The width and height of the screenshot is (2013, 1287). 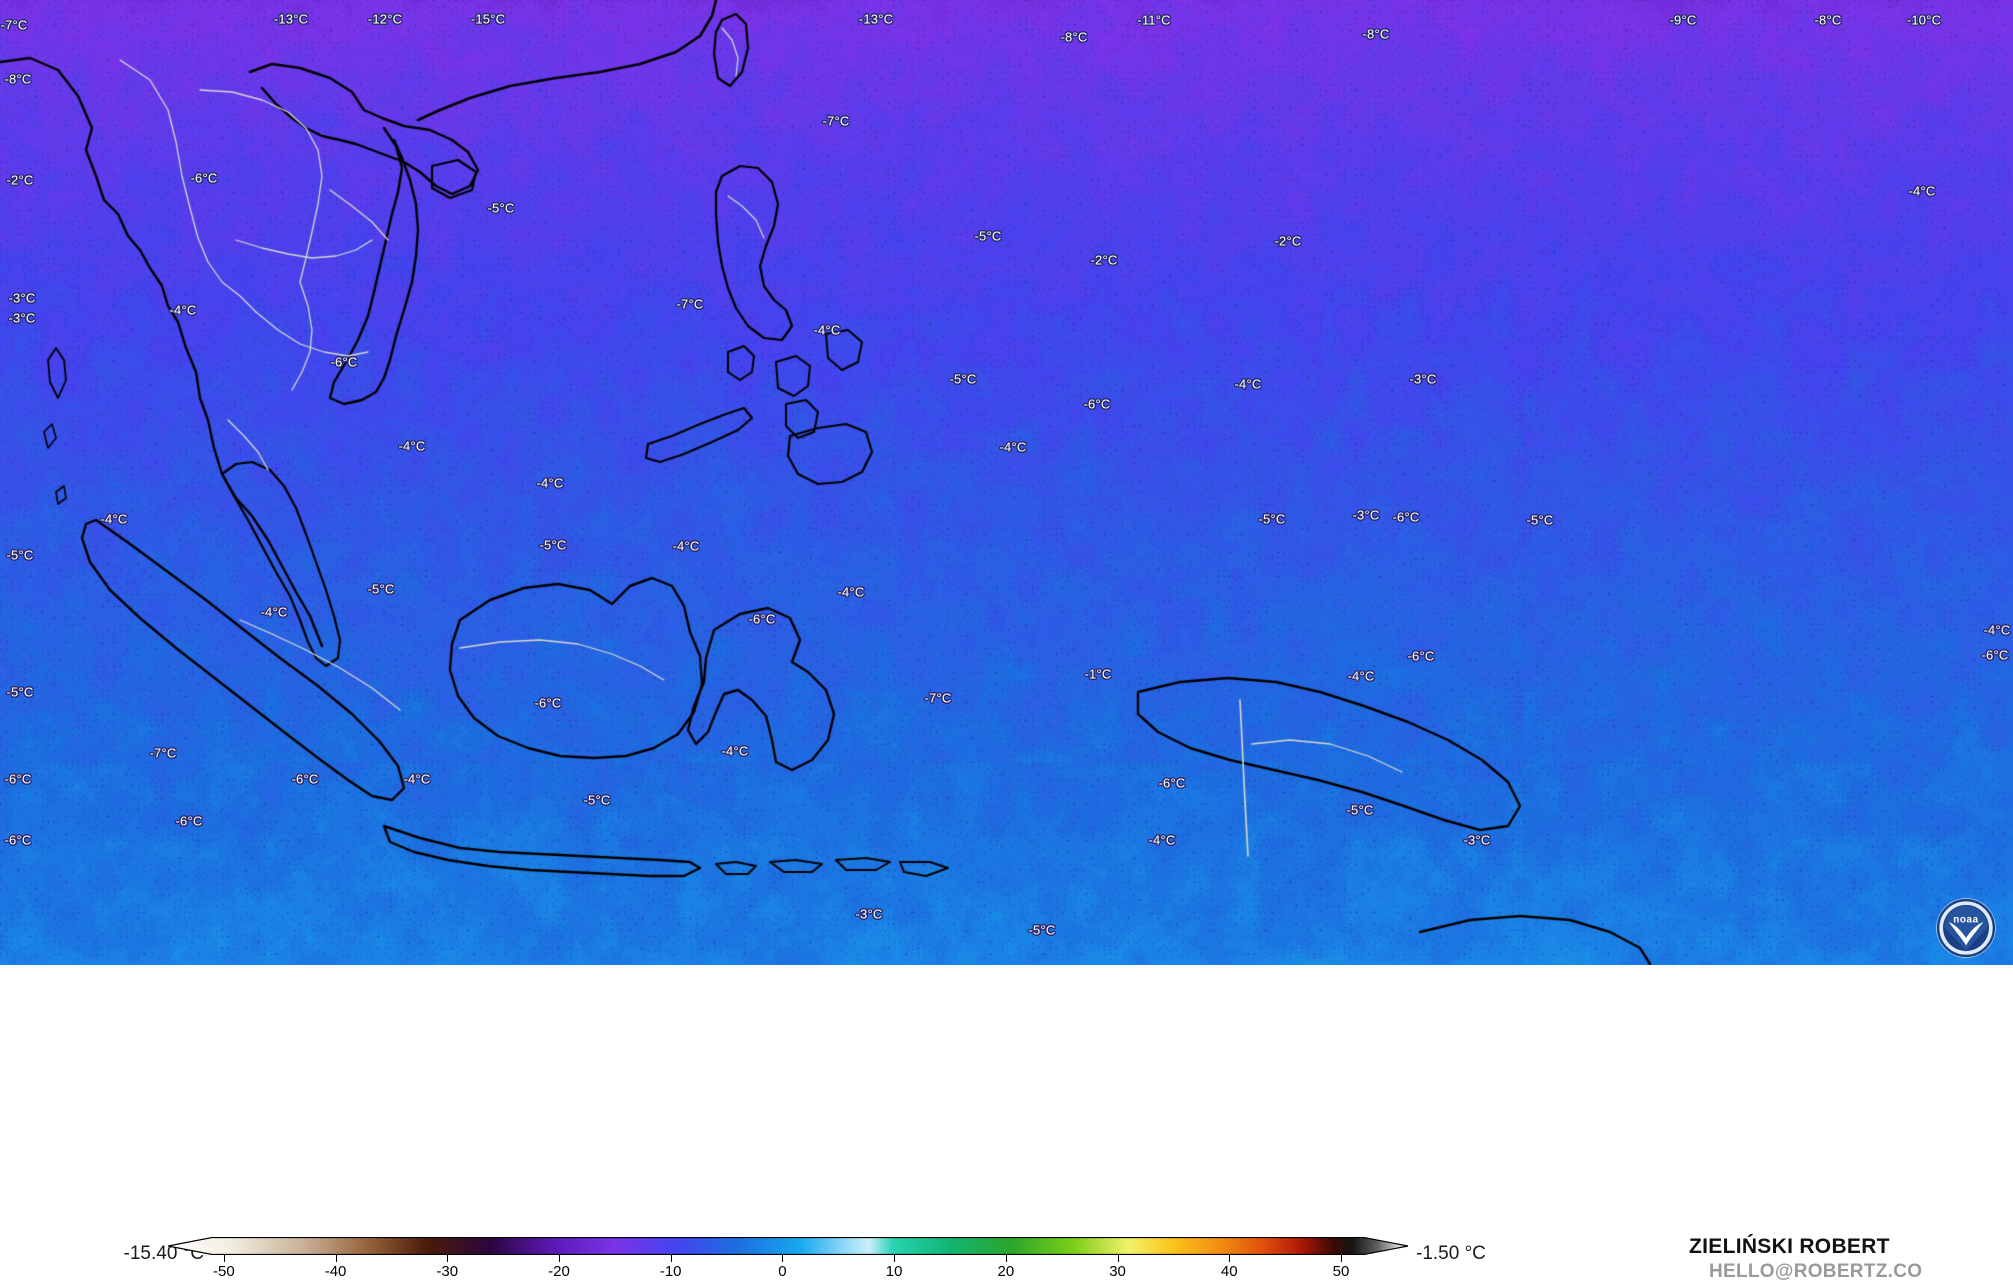 What do you see at coordinates (1789, 1246) in the screenshot?
I see `author-name: ZIELIŃSKI ROBERT` at bounding box center [1789, 1246].